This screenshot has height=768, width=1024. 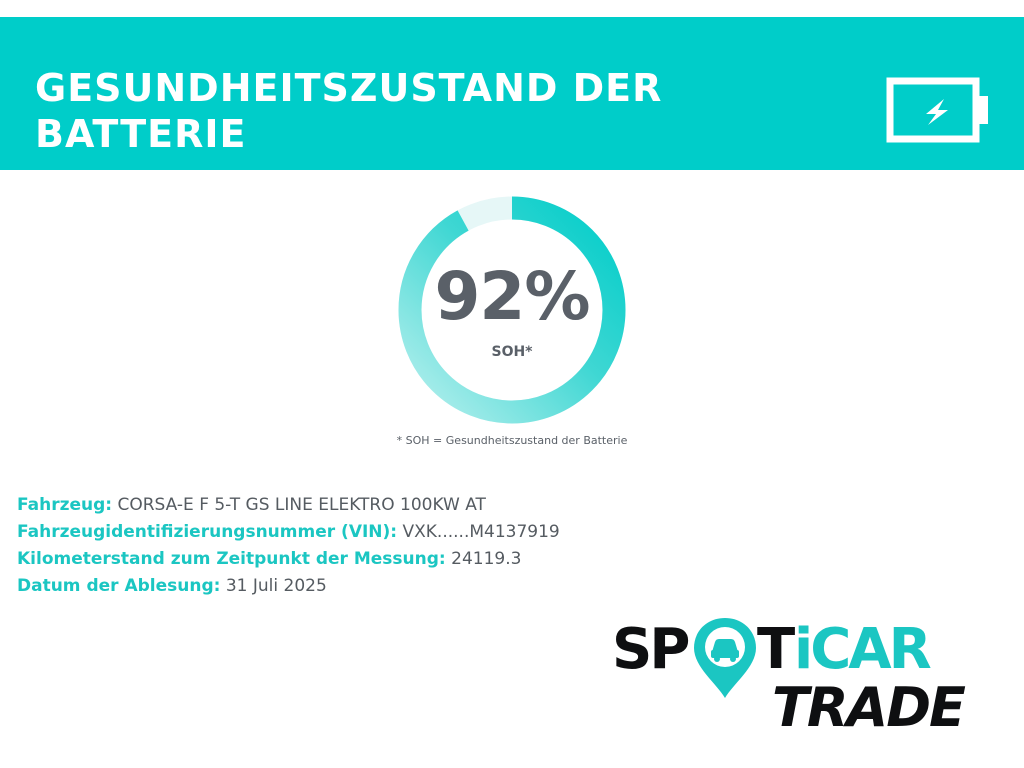 What do you see at coordinates (862, 649) in the screenshot?
I see `svg-text: iCAR` at bounding box center [862, 649].